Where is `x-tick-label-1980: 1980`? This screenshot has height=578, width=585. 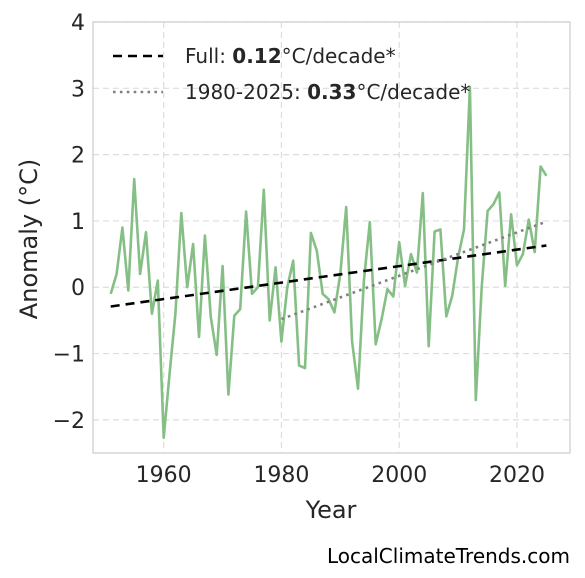 x-tick-label-1980: 1980 is located at coordinates (281, 475).